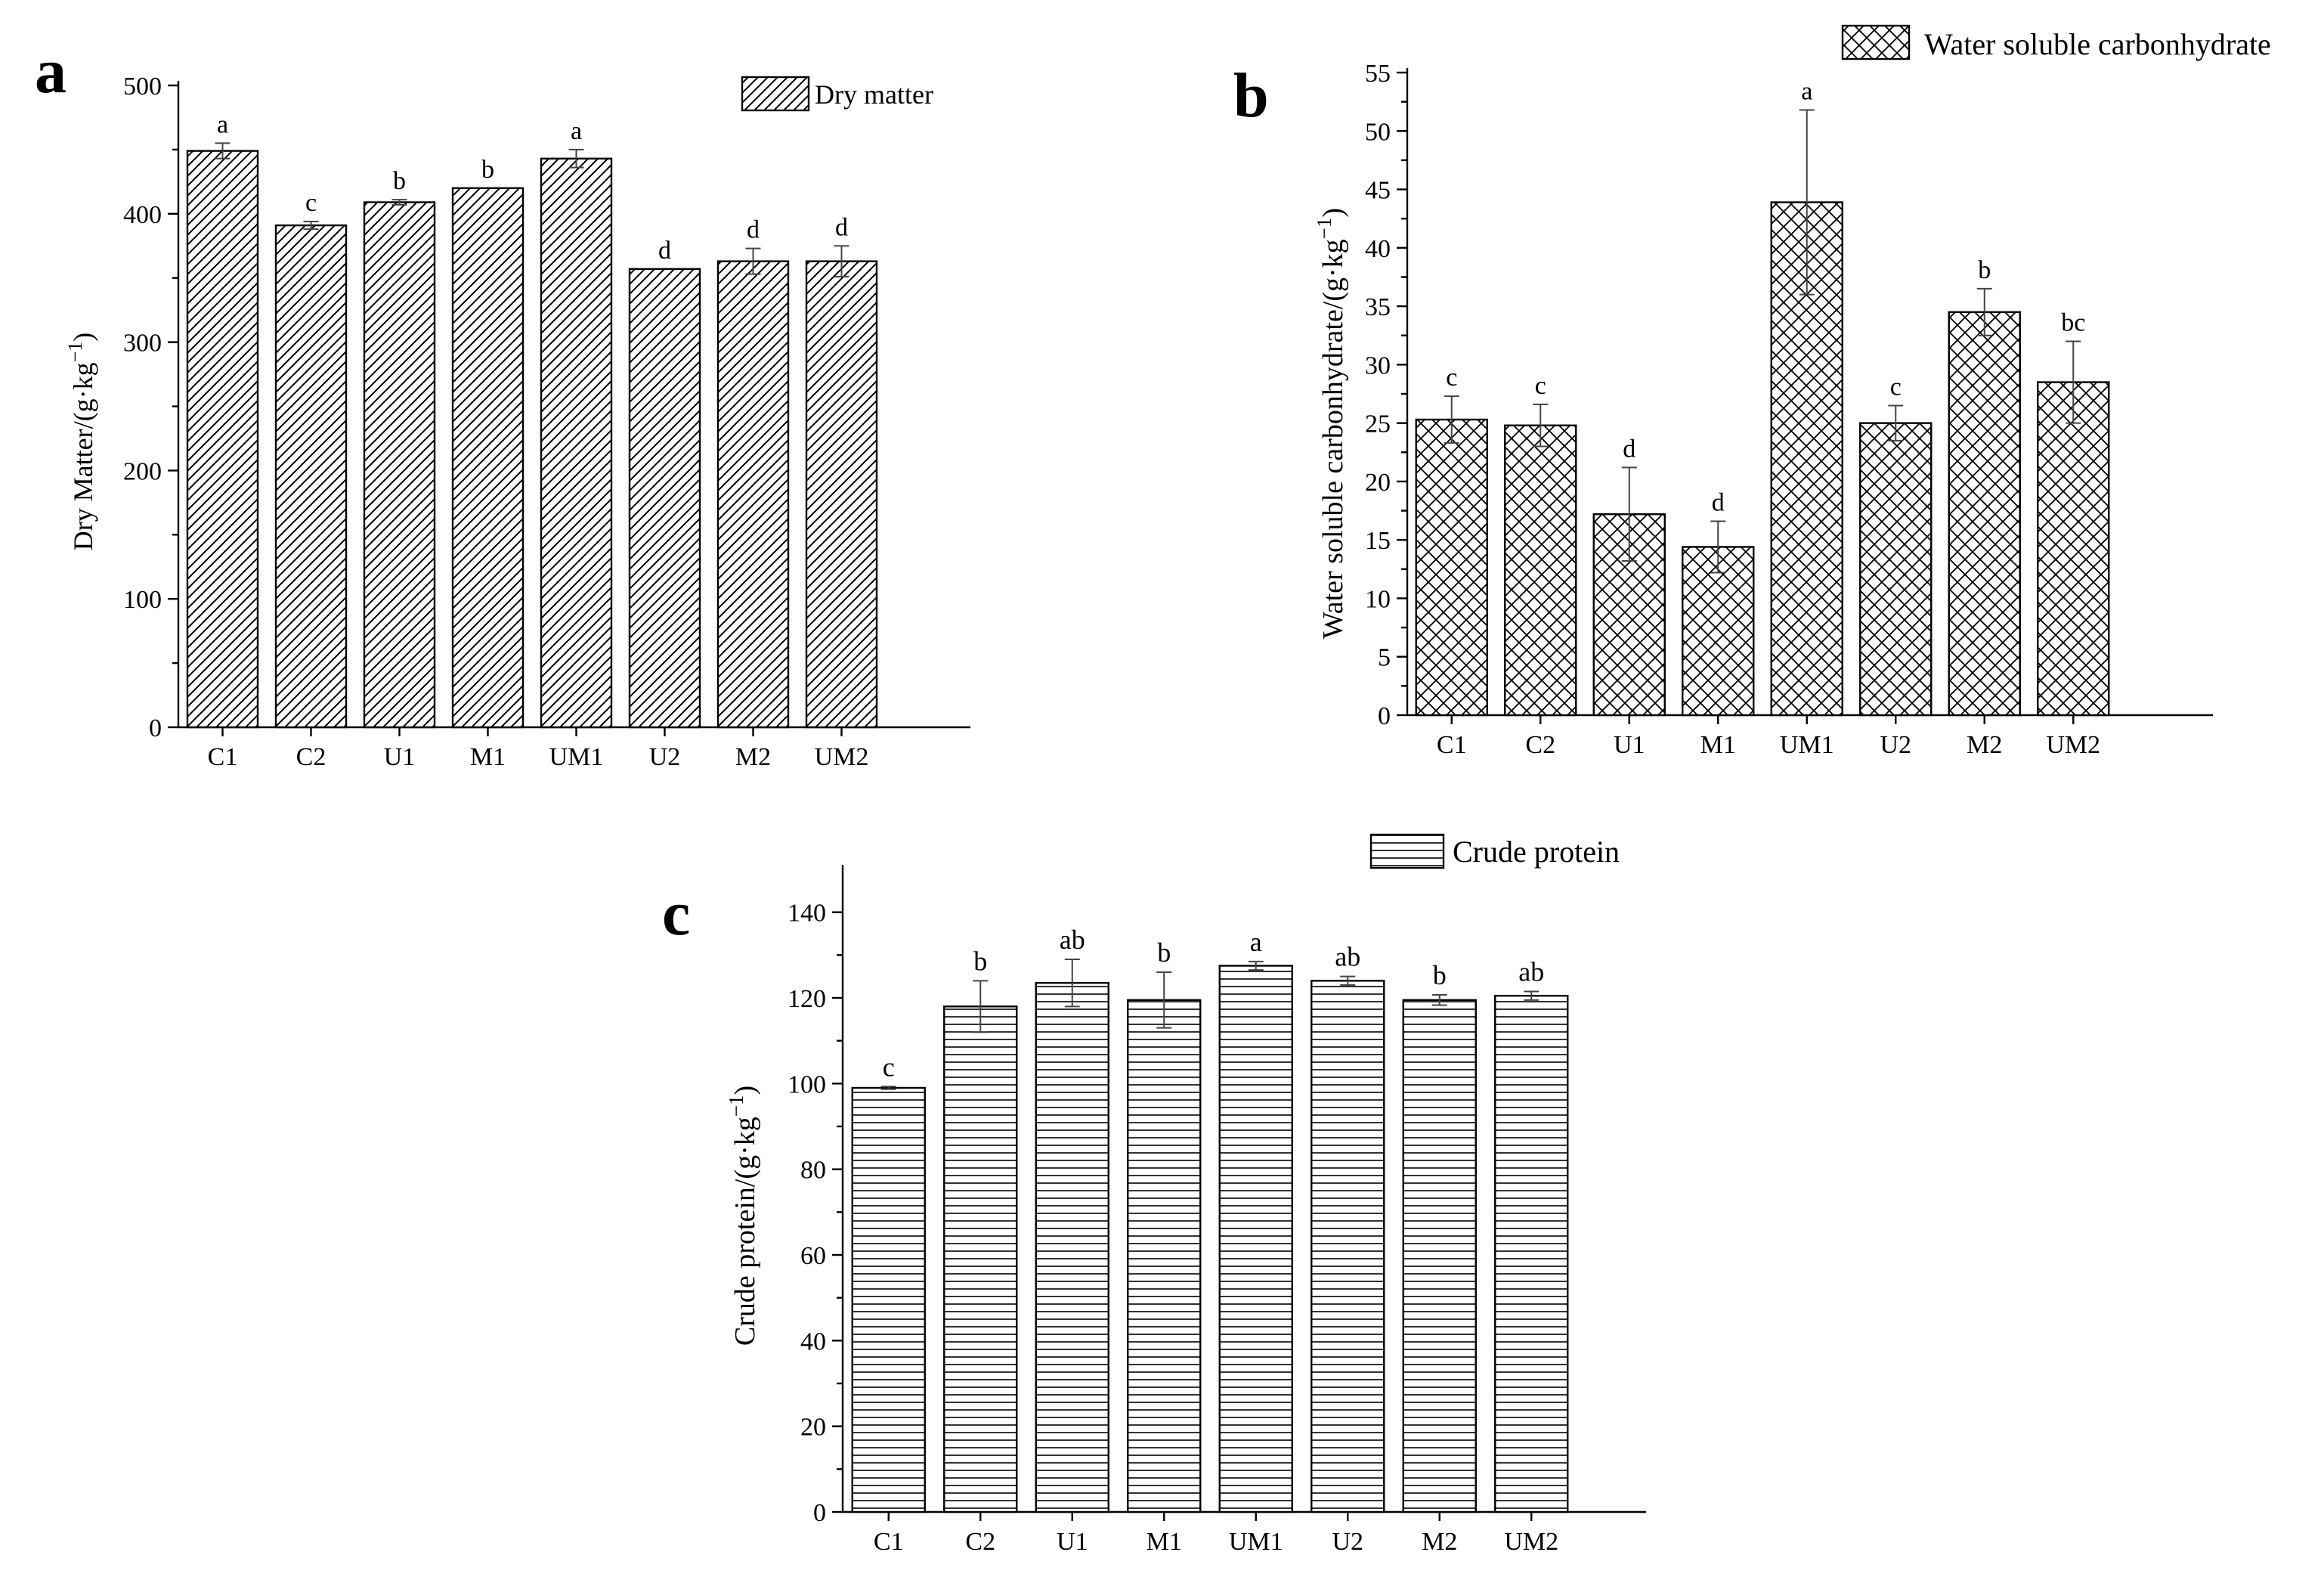 This screenshot has height=1580, width=2324. What do you see at coordinates (813, 1341) in the screenshot?
I see `y-tick-label-c: 40` at bounding box center [813, 1341].